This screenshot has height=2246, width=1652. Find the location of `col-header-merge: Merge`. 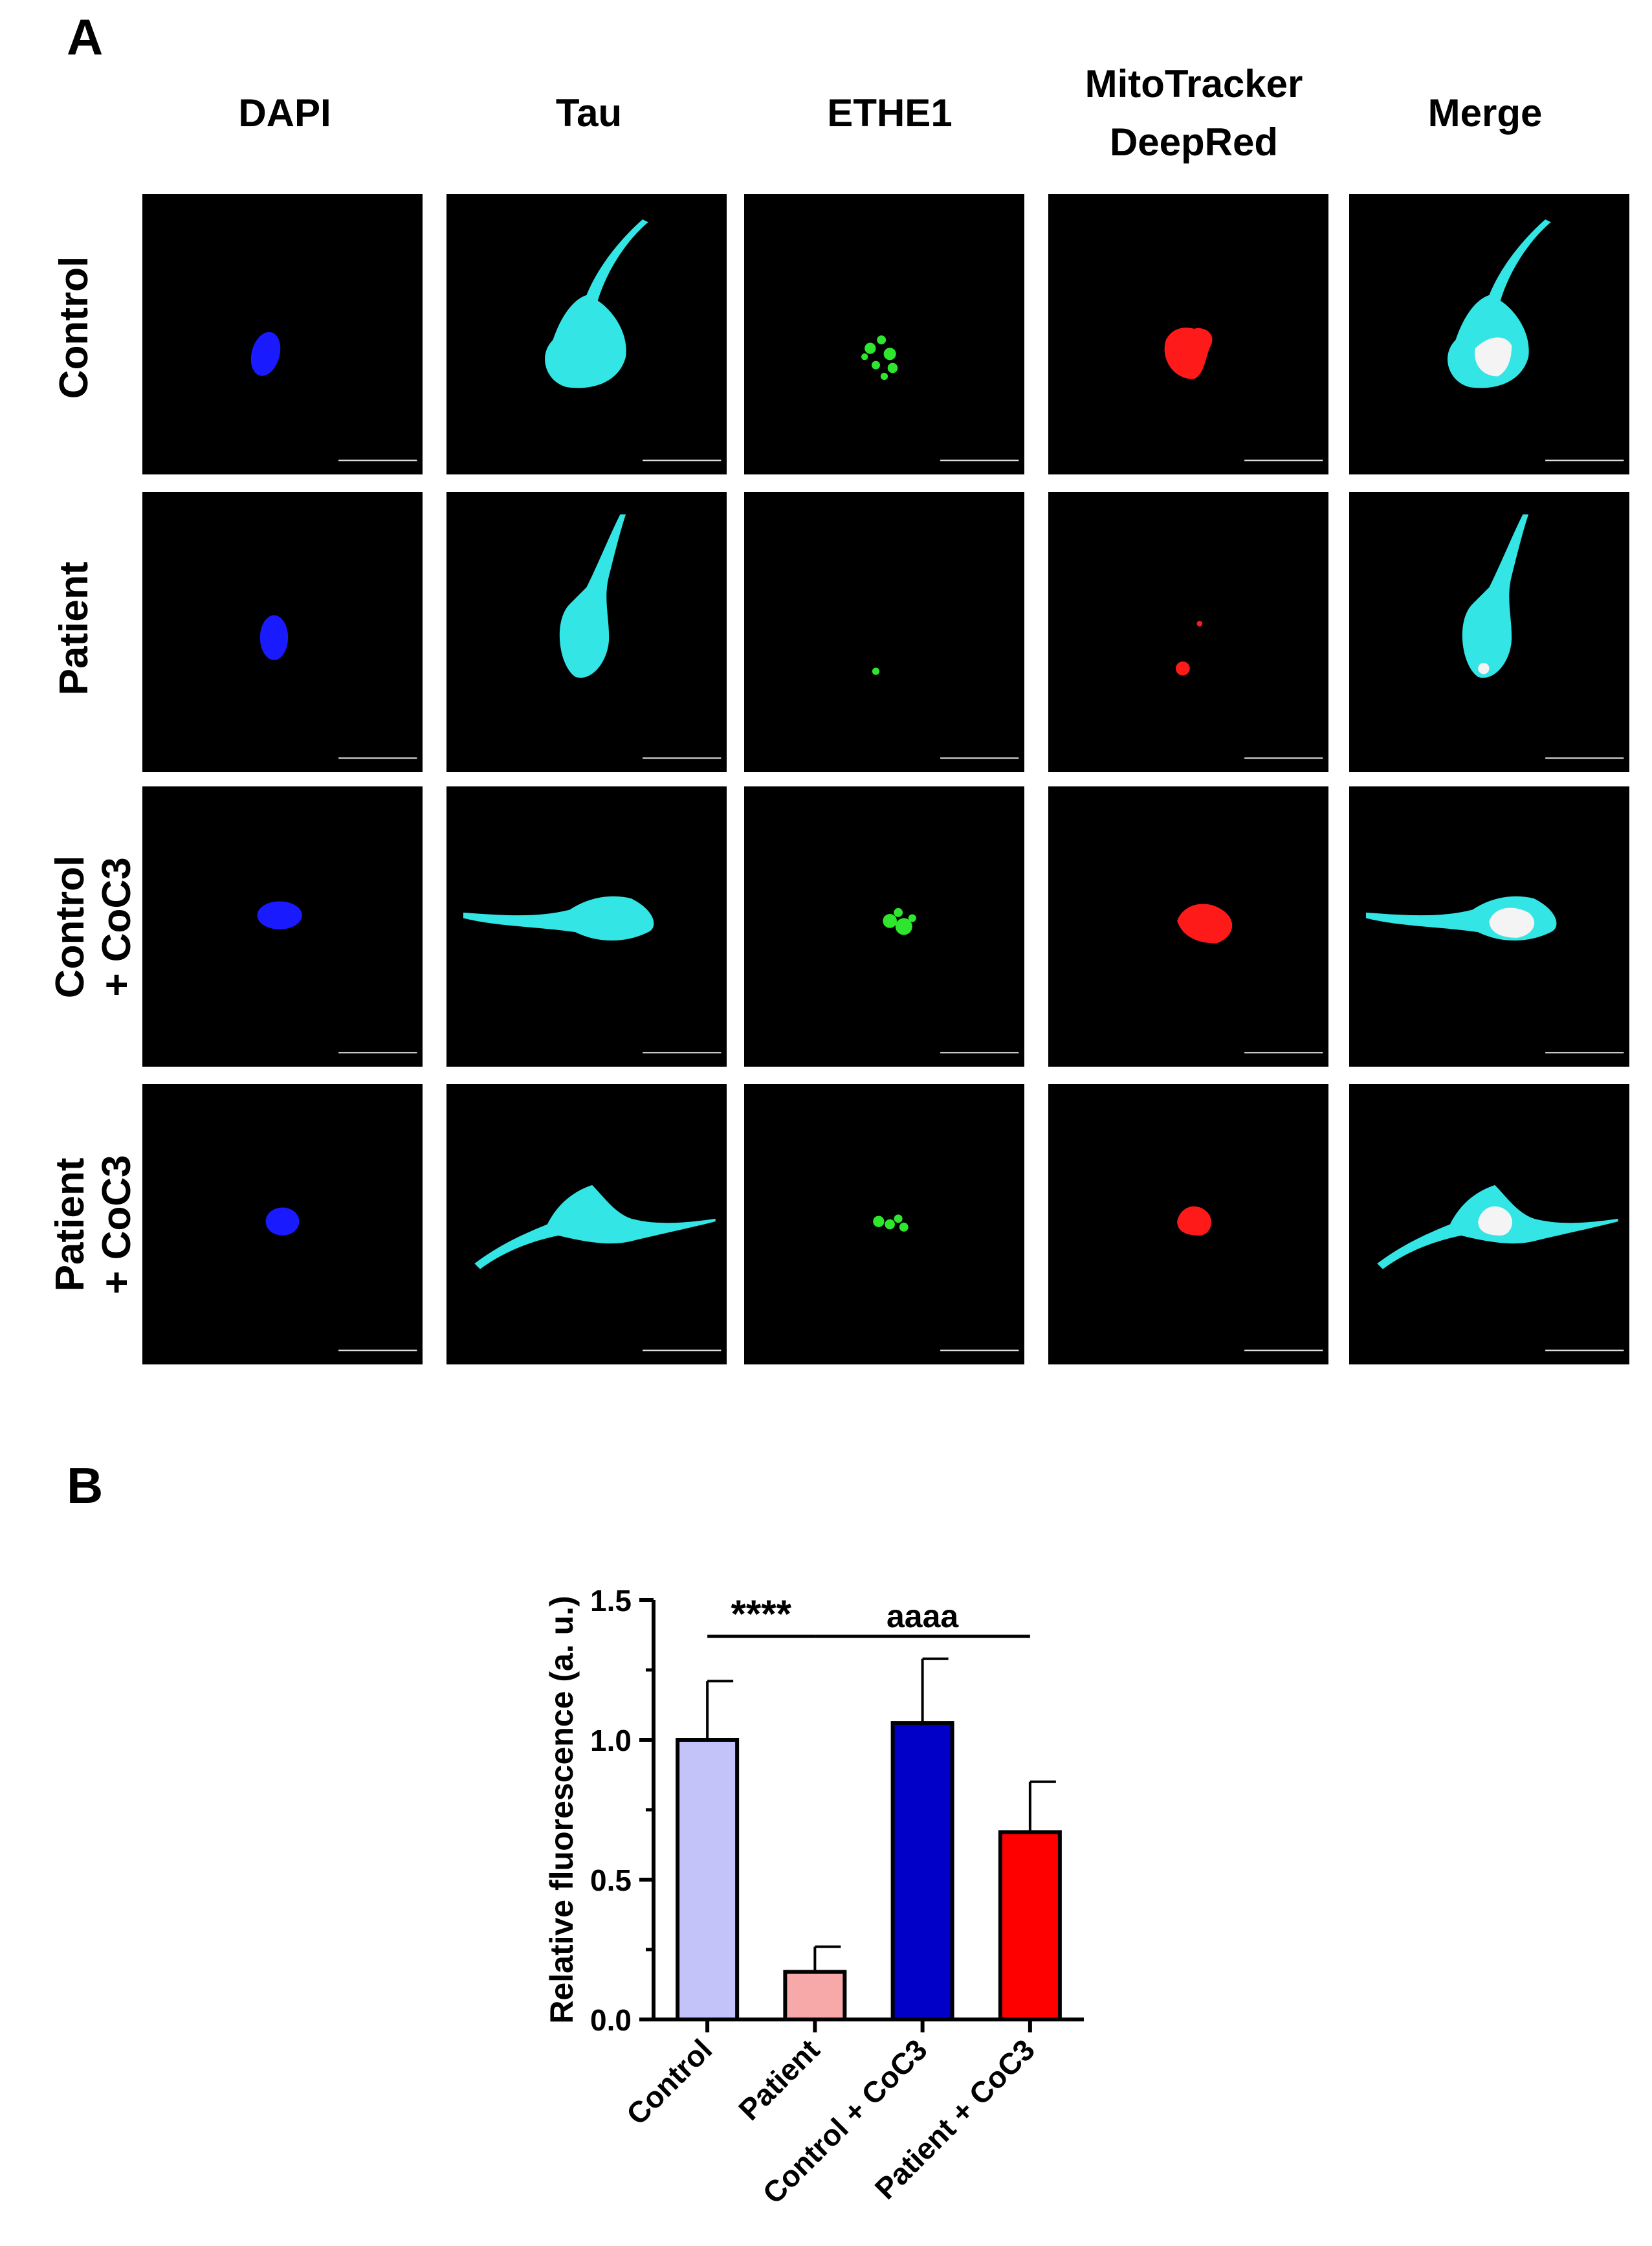

col-header-merge: Merge is located at coordinates (1485, 113).